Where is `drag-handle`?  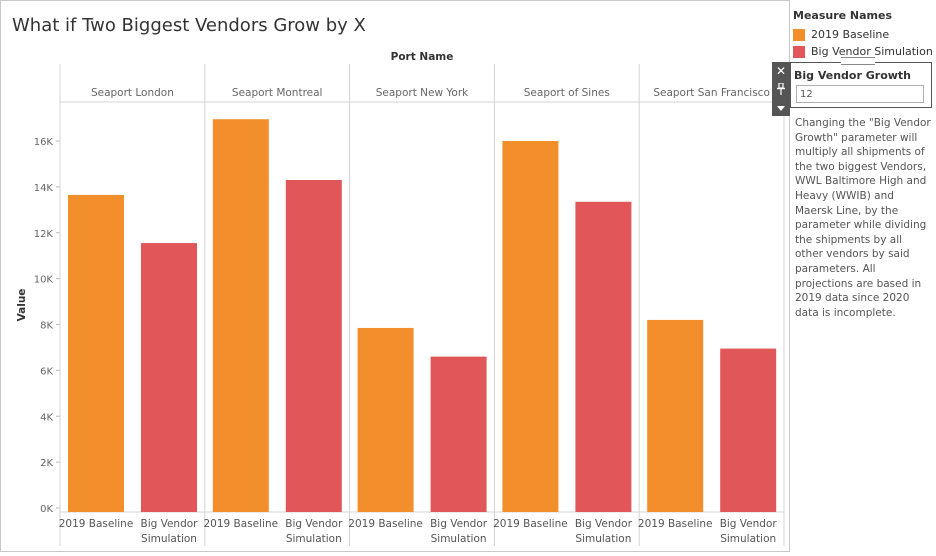
drag-handle is located at coordinates (858, 61).